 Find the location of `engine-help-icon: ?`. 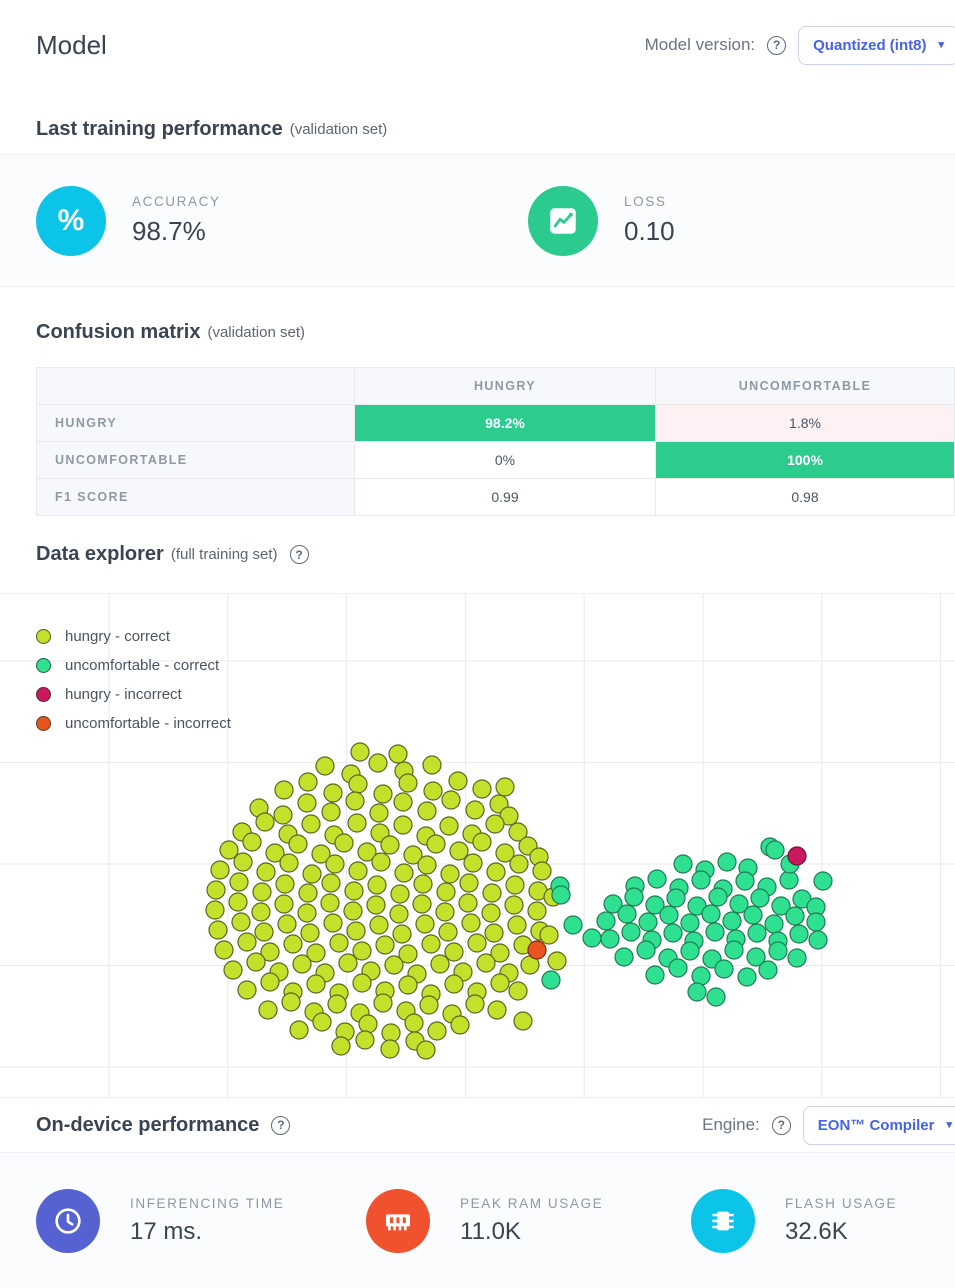

engine-help-icon: ? is located at coordinates (781, 1125).